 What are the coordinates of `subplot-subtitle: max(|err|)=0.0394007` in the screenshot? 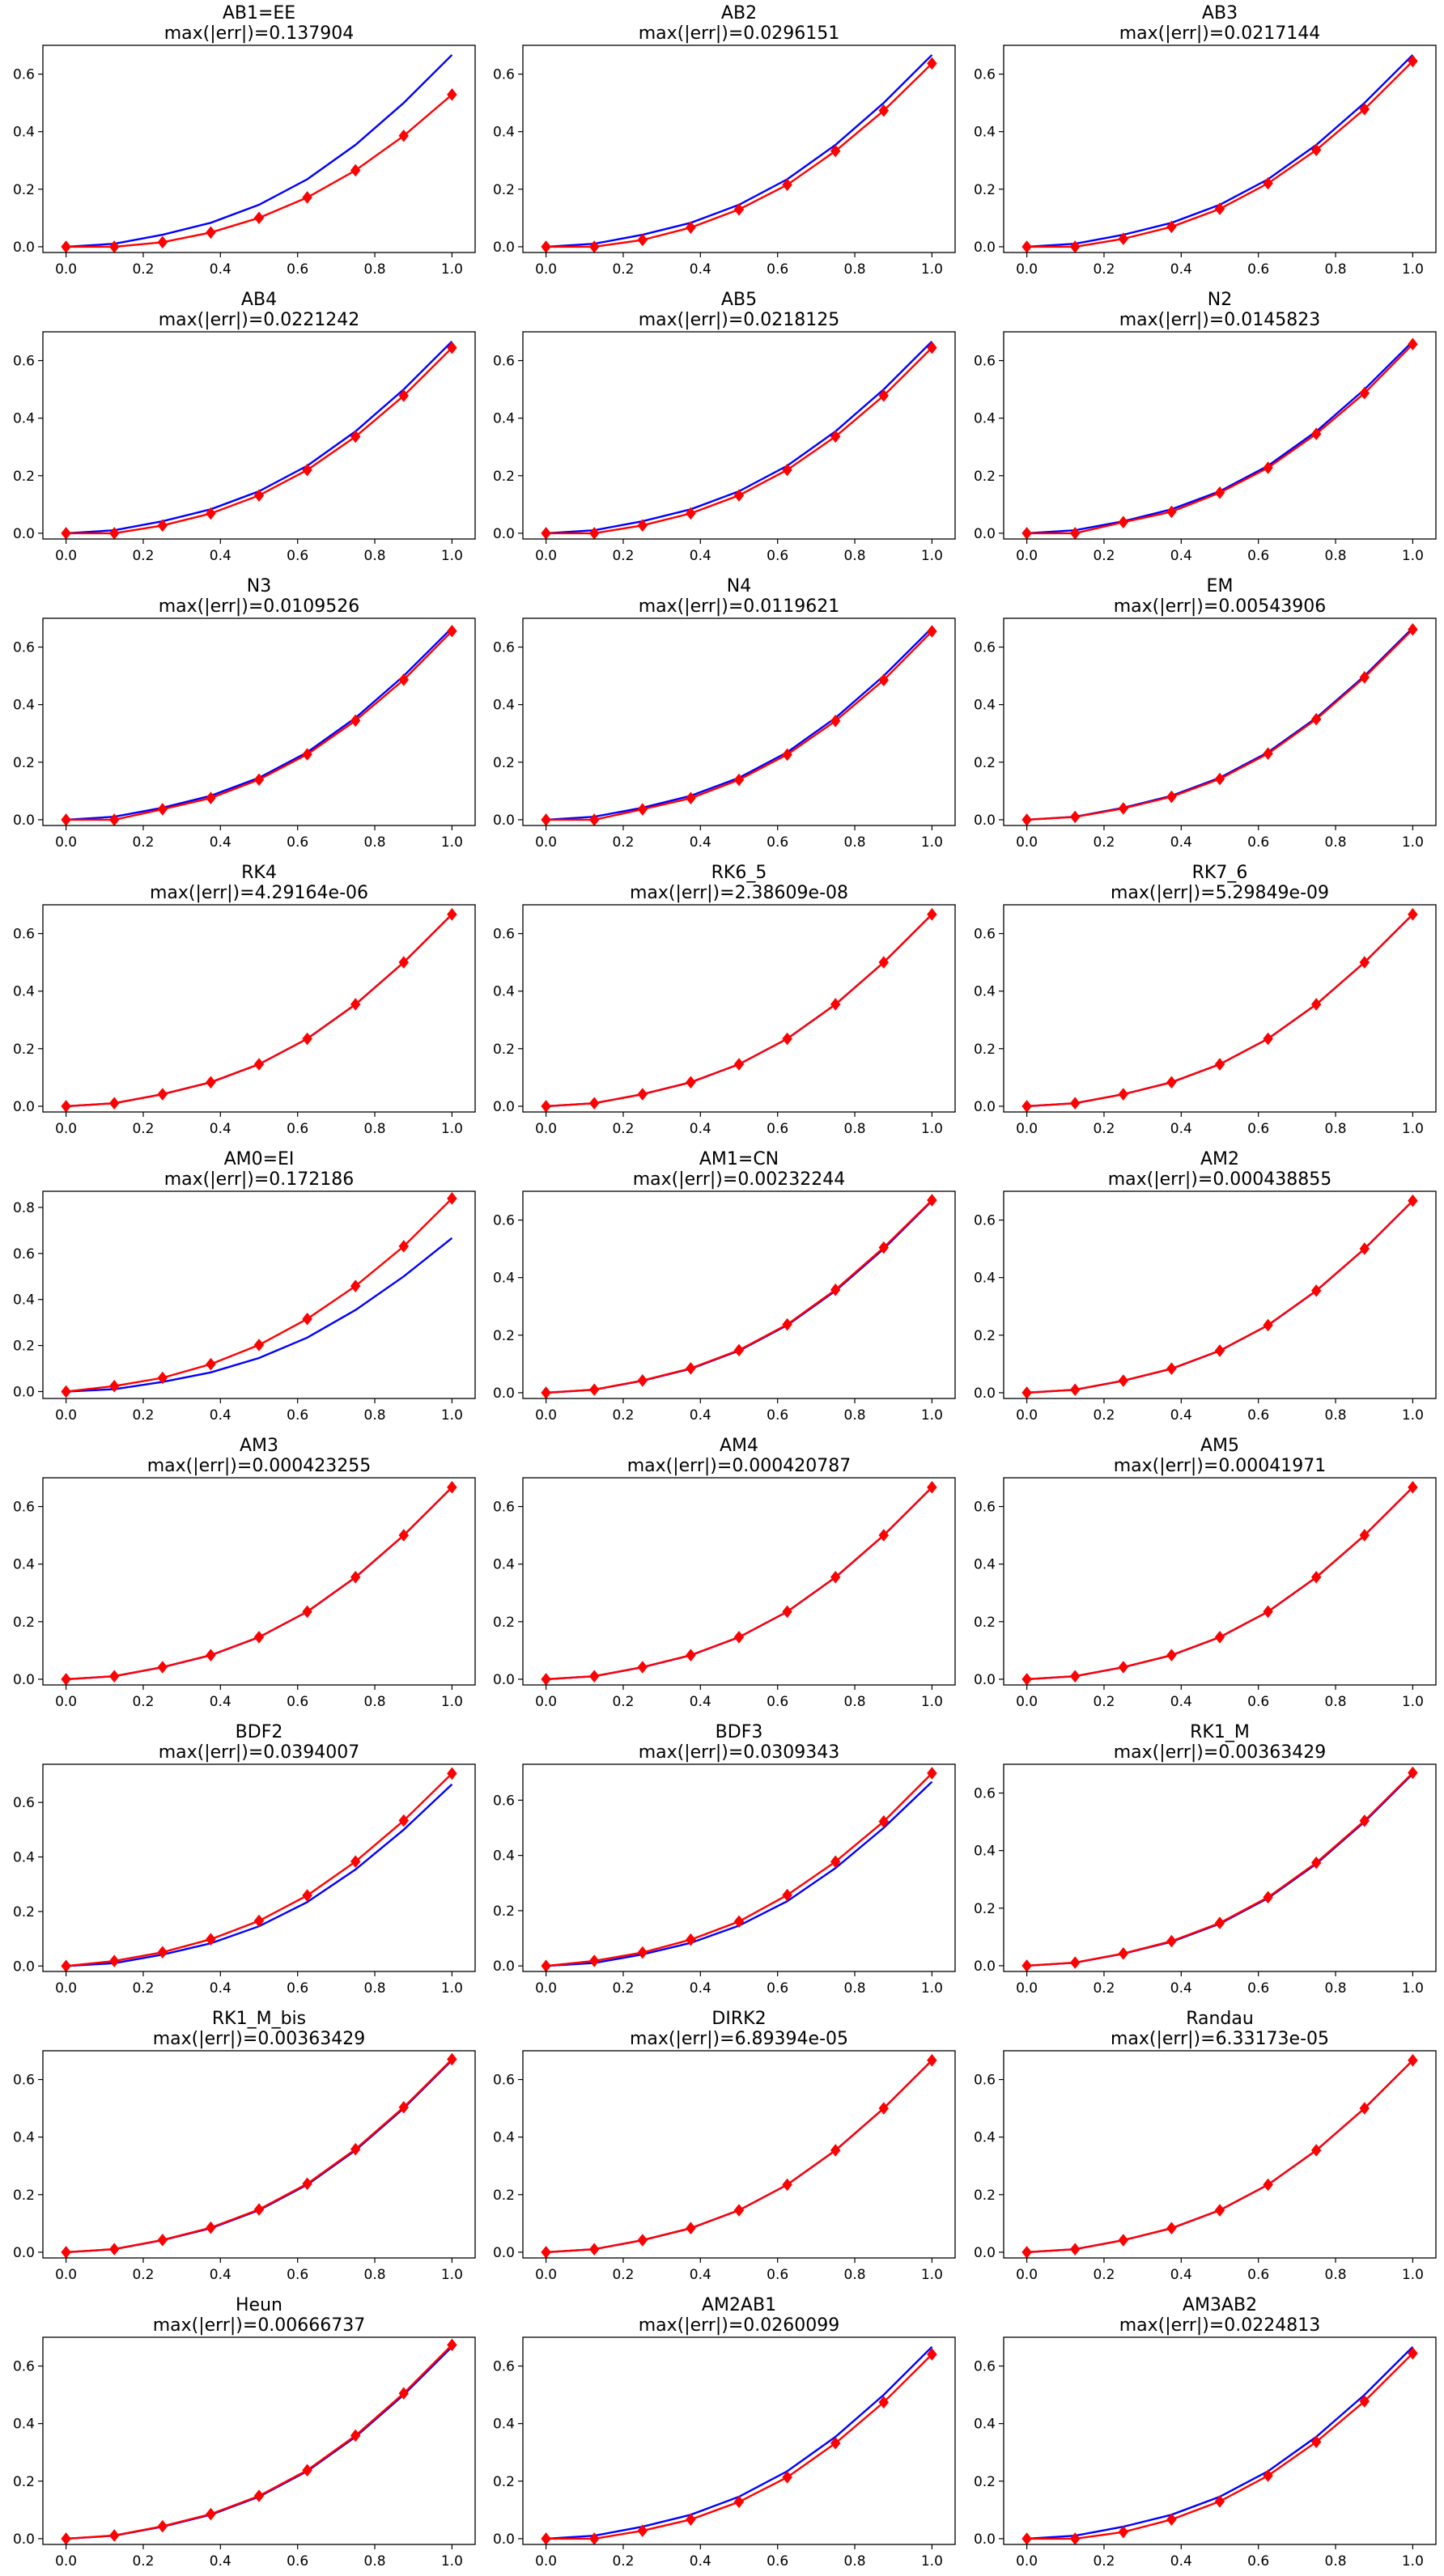 It's located at (259, 1752).